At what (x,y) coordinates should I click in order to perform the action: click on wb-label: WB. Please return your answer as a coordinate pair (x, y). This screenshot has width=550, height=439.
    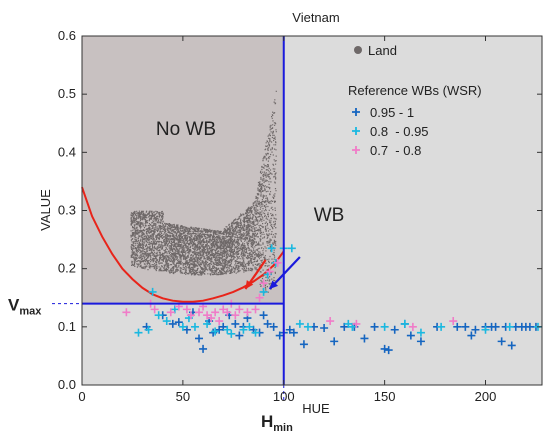
    Looking at the image, I should click on (329, 215).